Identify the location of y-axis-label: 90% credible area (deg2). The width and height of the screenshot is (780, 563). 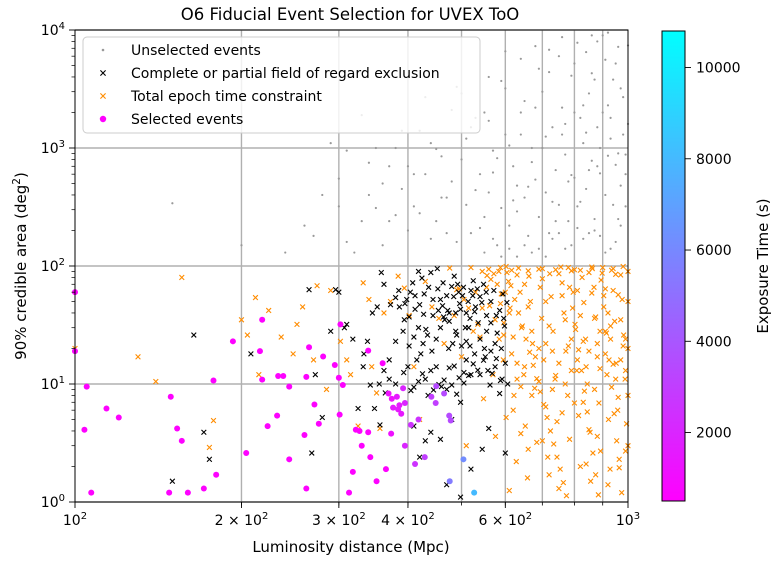
(20, 266).